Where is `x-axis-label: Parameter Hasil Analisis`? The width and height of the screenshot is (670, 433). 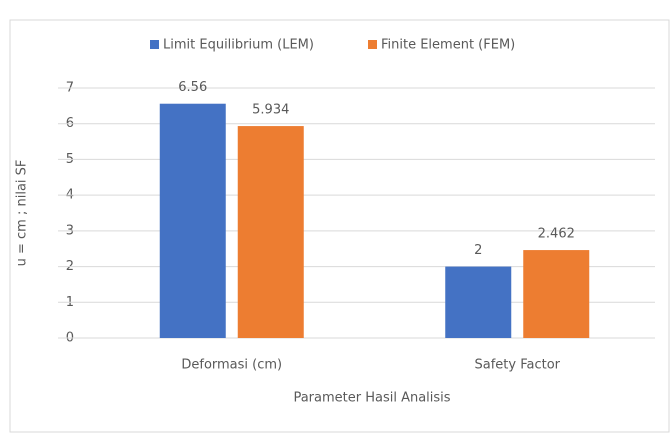 x-axis-label: Parameter Hasil Analisis is located at coordinates (371, 398).